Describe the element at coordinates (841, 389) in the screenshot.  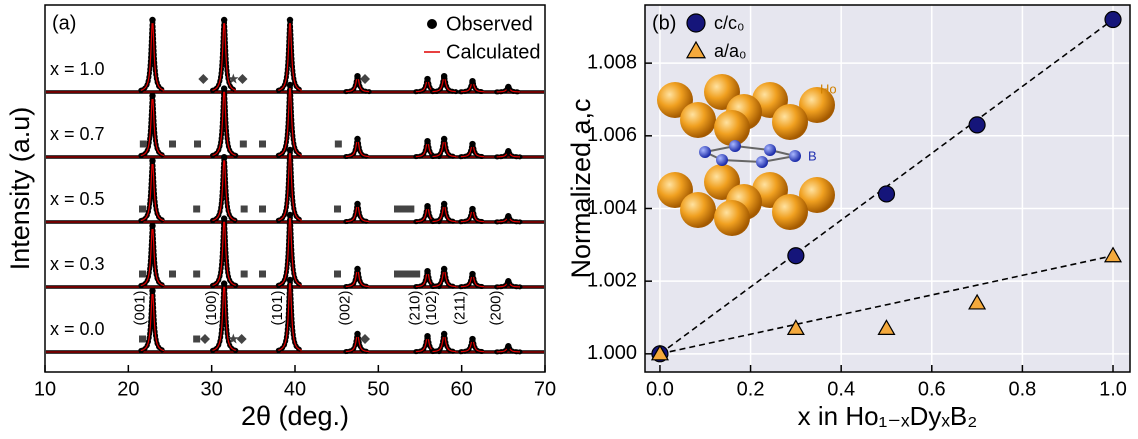
I see `x-tick-label: 0.4` at that location.